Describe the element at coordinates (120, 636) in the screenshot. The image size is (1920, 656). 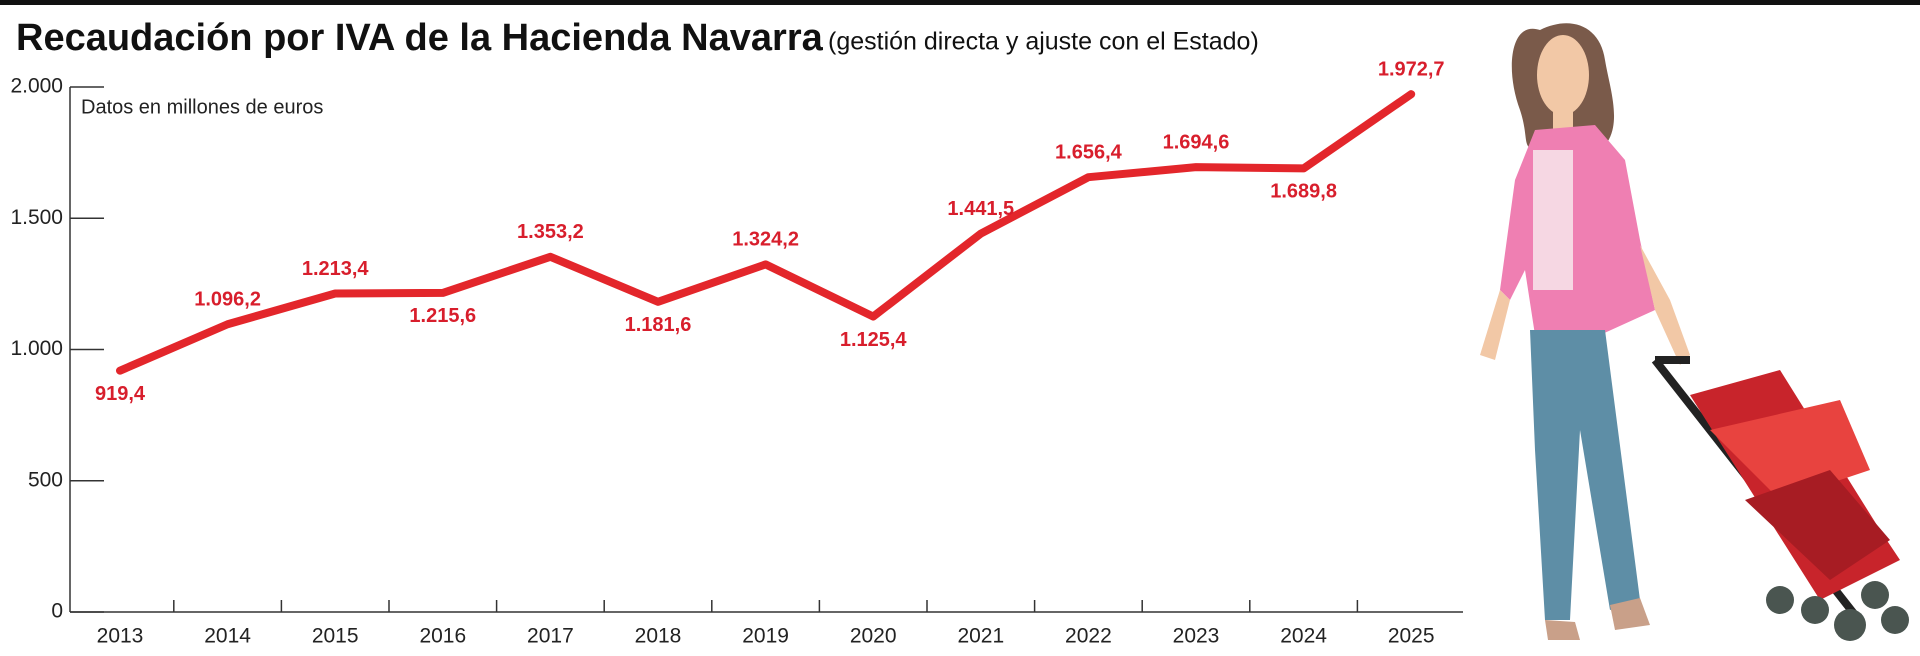
I see `x-tick-label: 2013` at that location.